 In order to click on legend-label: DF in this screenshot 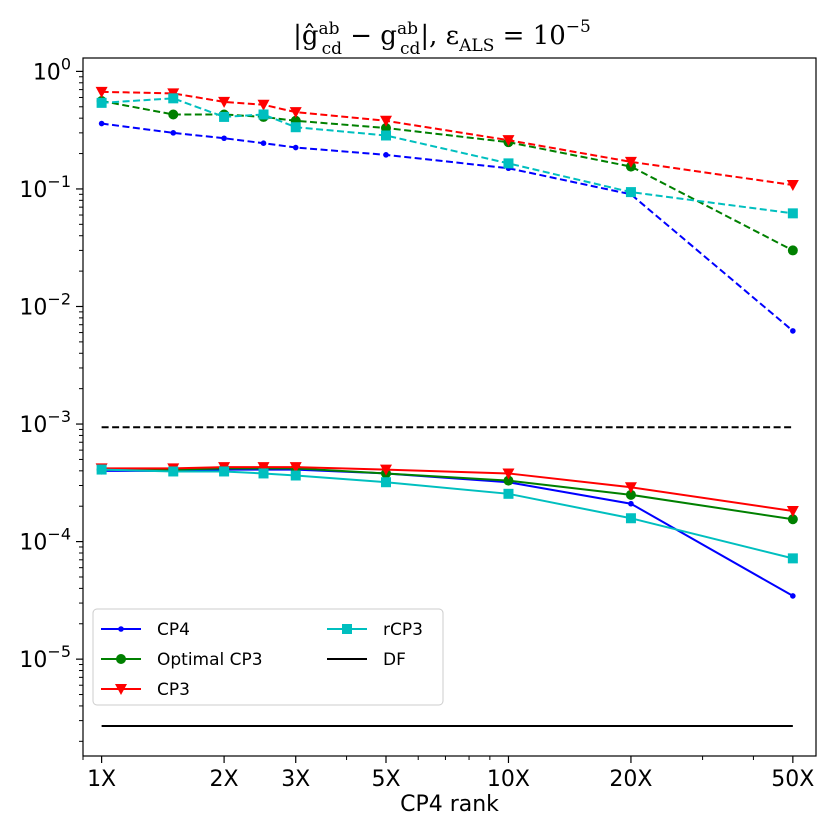, I will do `click(394, 660)`.